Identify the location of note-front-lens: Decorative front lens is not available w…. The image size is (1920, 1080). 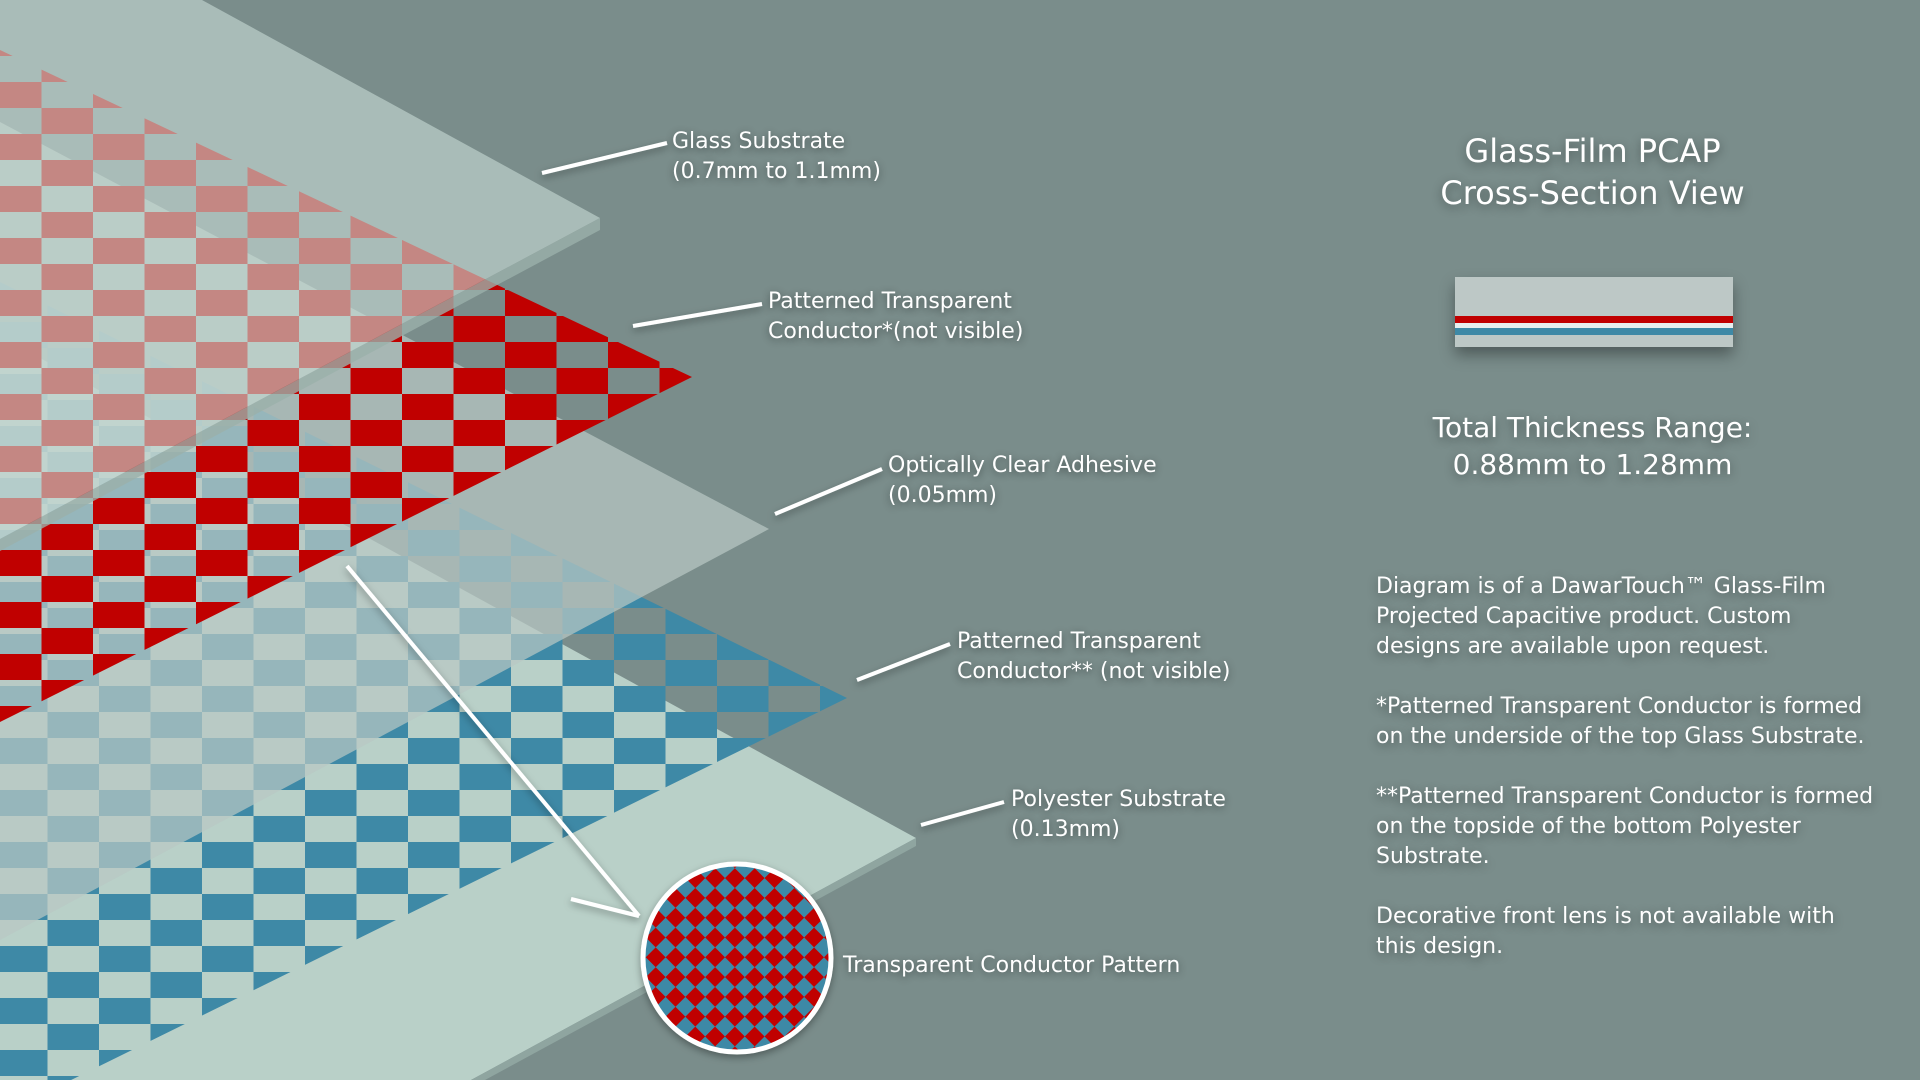
(1605, 931).